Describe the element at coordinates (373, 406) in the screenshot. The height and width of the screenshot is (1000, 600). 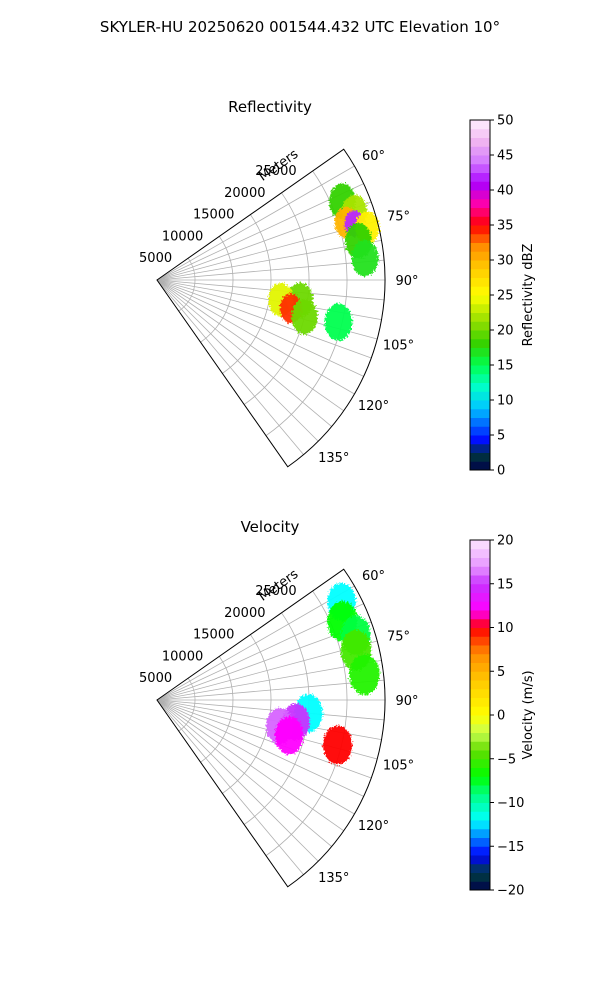
I see `azimuth-tick-label: 120°` at that location.